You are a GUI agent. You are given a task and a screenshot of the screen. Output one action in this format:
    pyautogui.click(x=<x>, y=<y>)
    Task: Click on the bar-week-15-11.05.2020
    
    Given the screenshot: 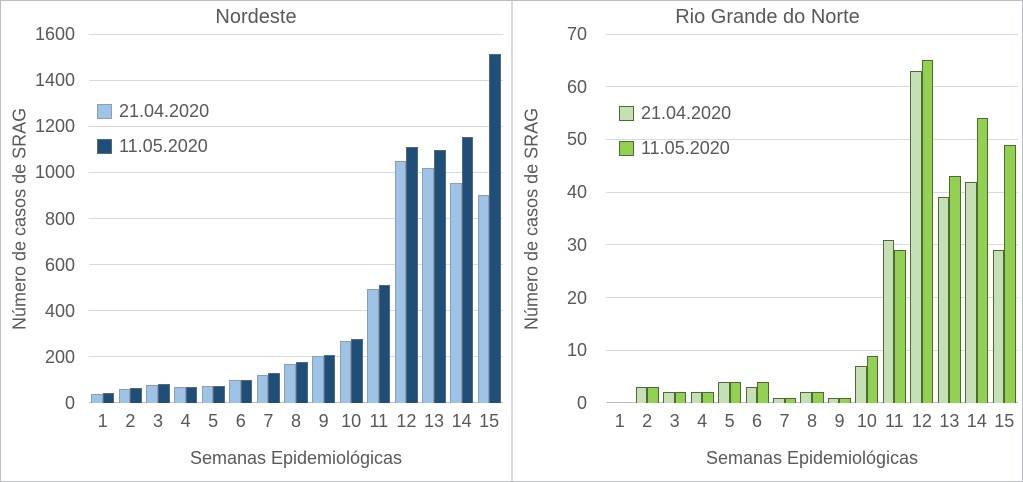 What is the action you would take?
    pyautogui.click(x=1010, y=273)
    